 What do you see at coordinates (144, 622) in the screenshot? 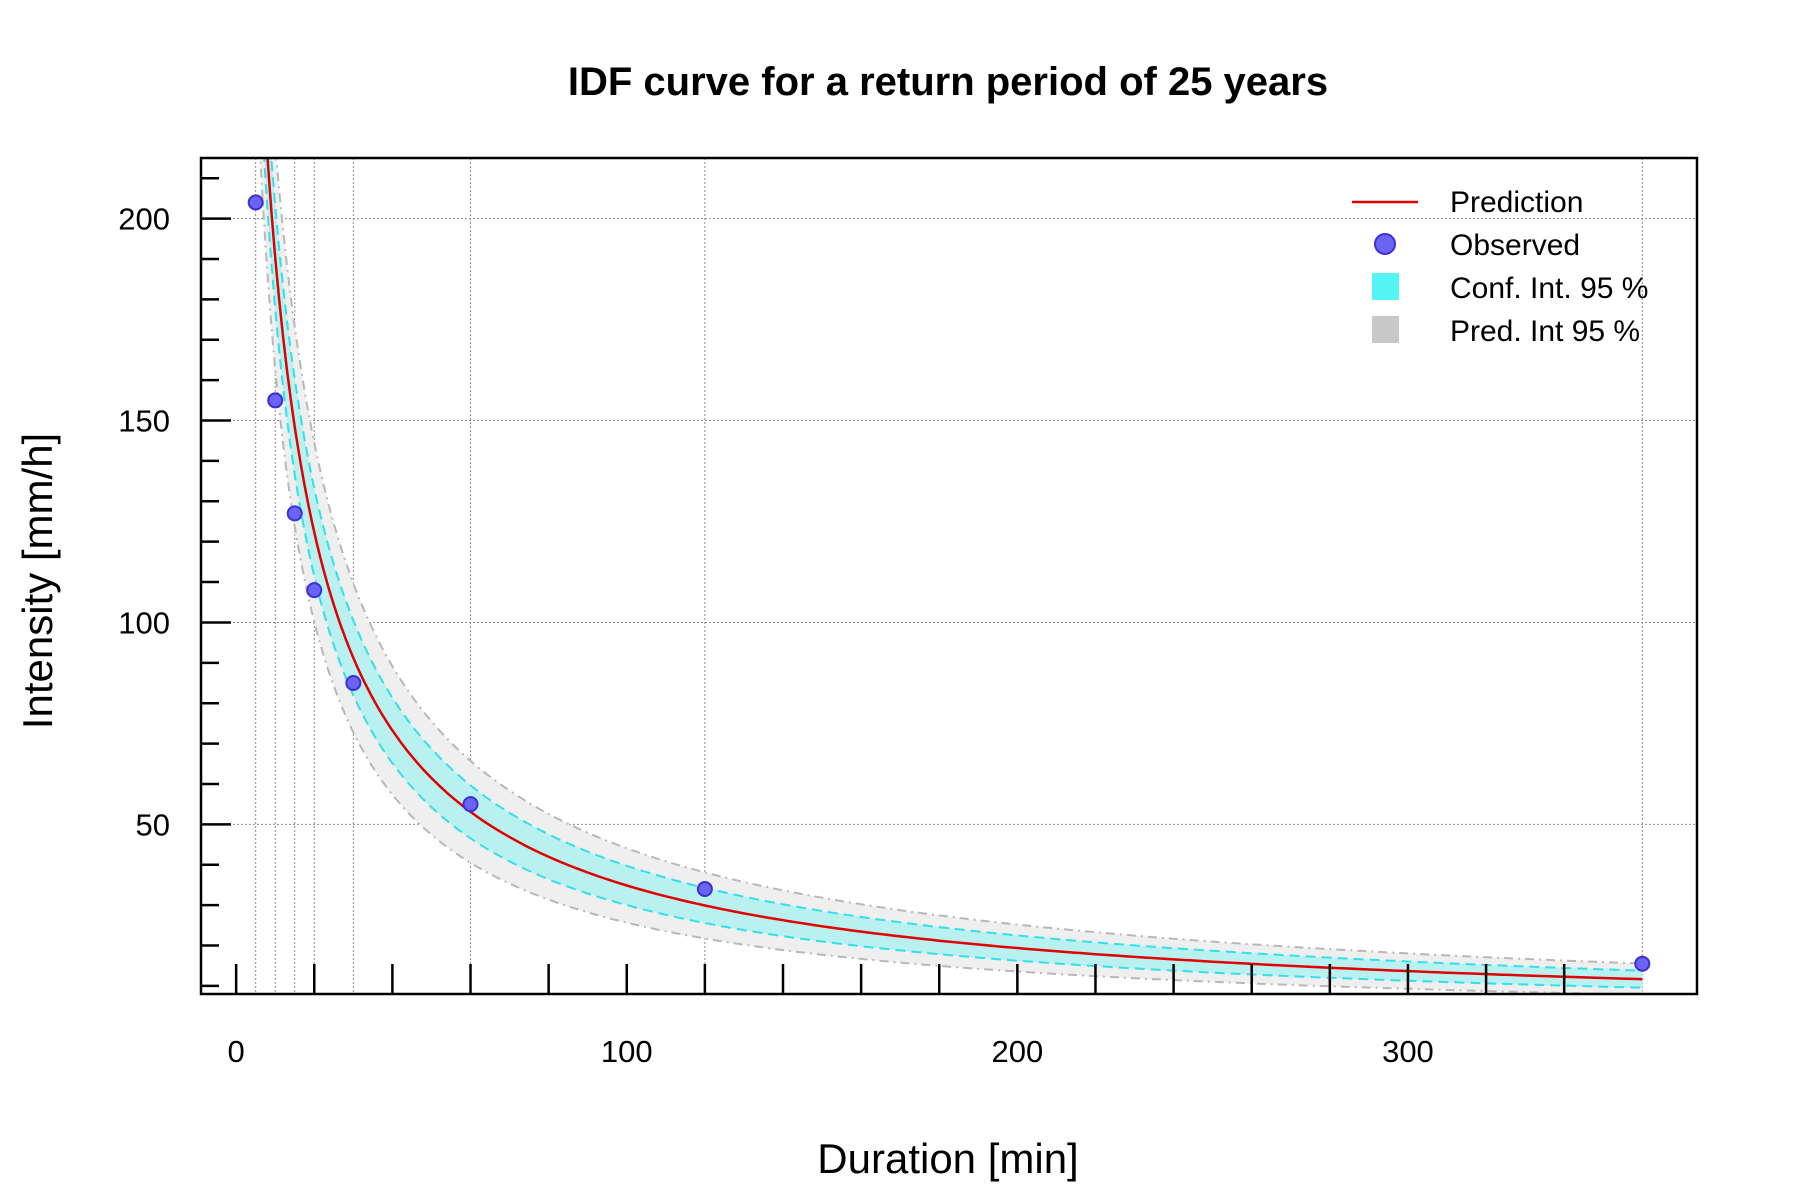
I see `y-tick-label: 100` at bounding box center [144, 622].